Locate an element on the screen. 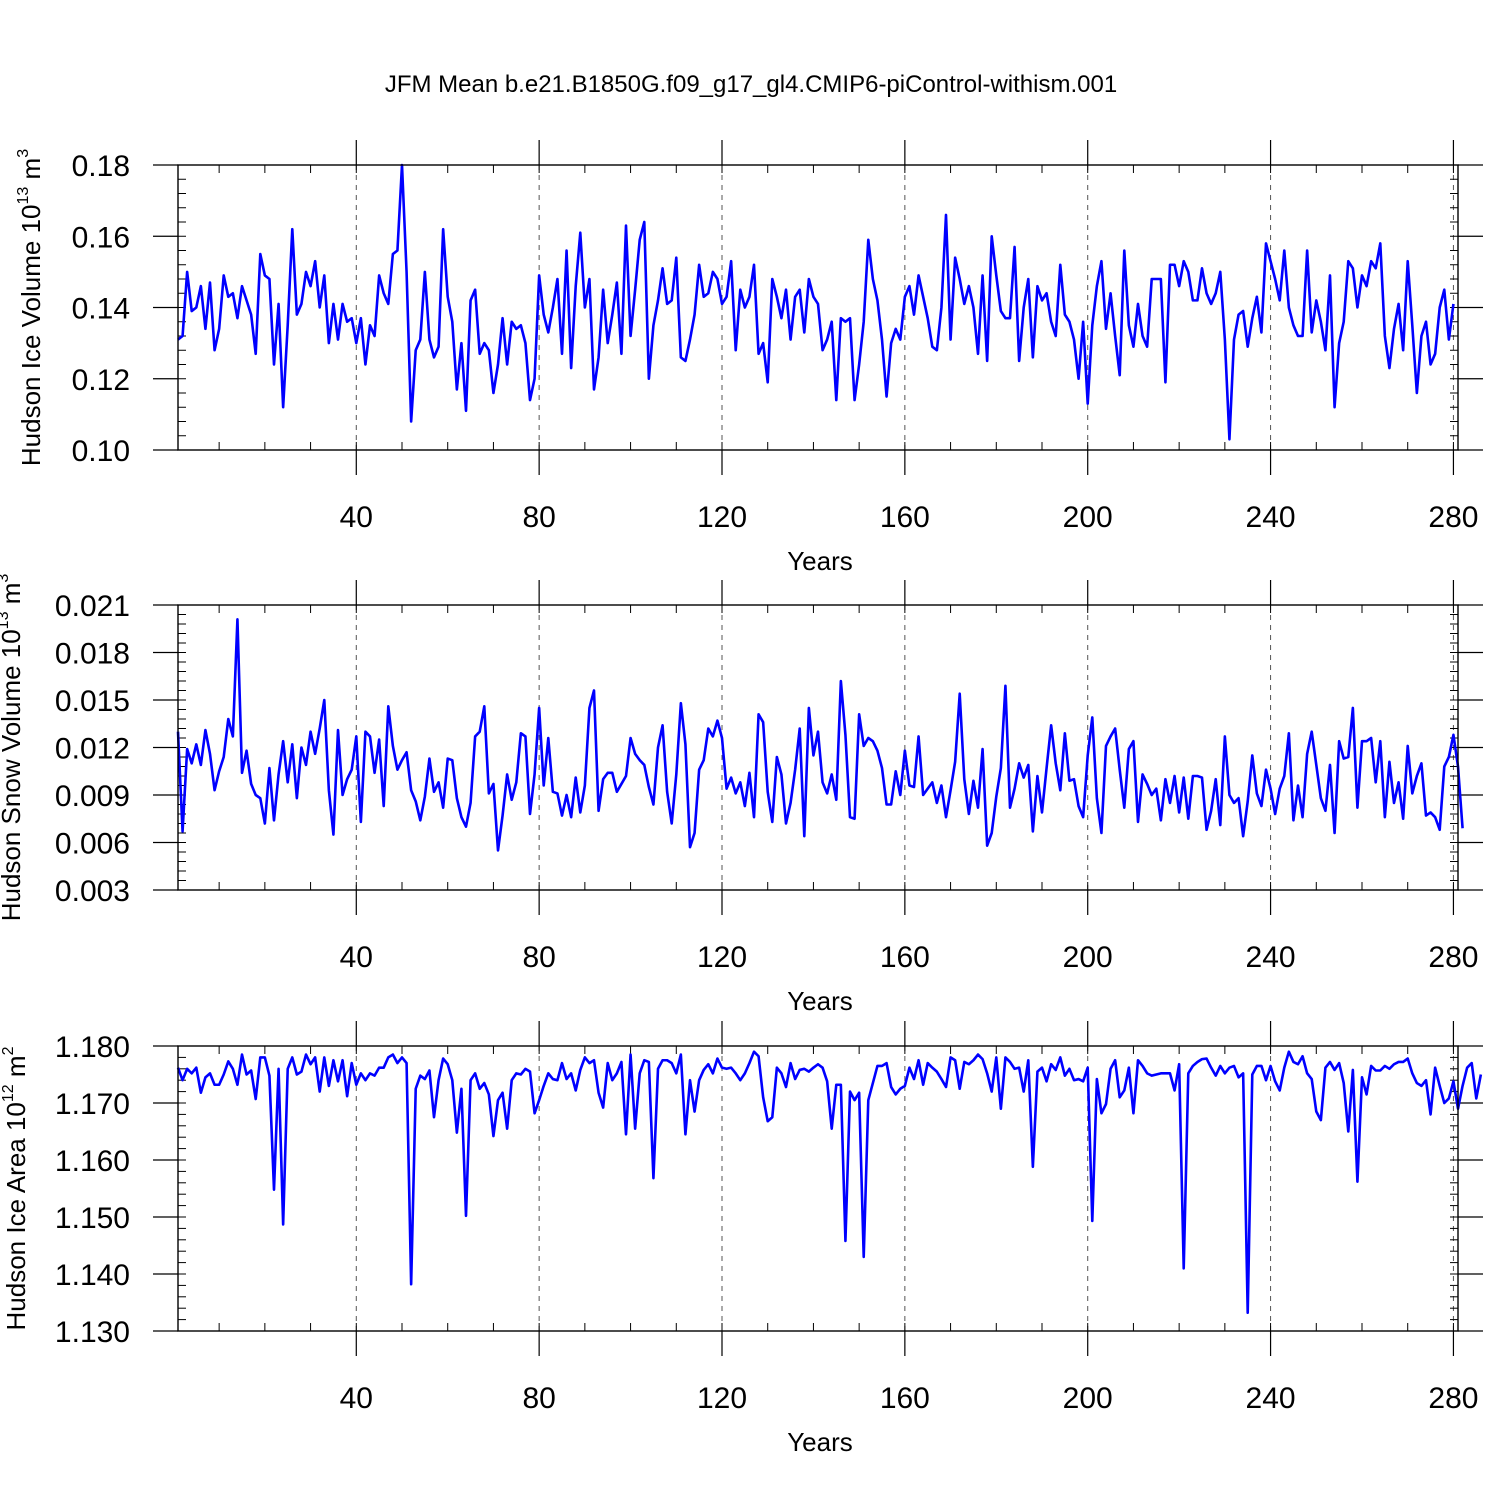  y-tick-label: 0.012 is located at coordinates (92, 749).